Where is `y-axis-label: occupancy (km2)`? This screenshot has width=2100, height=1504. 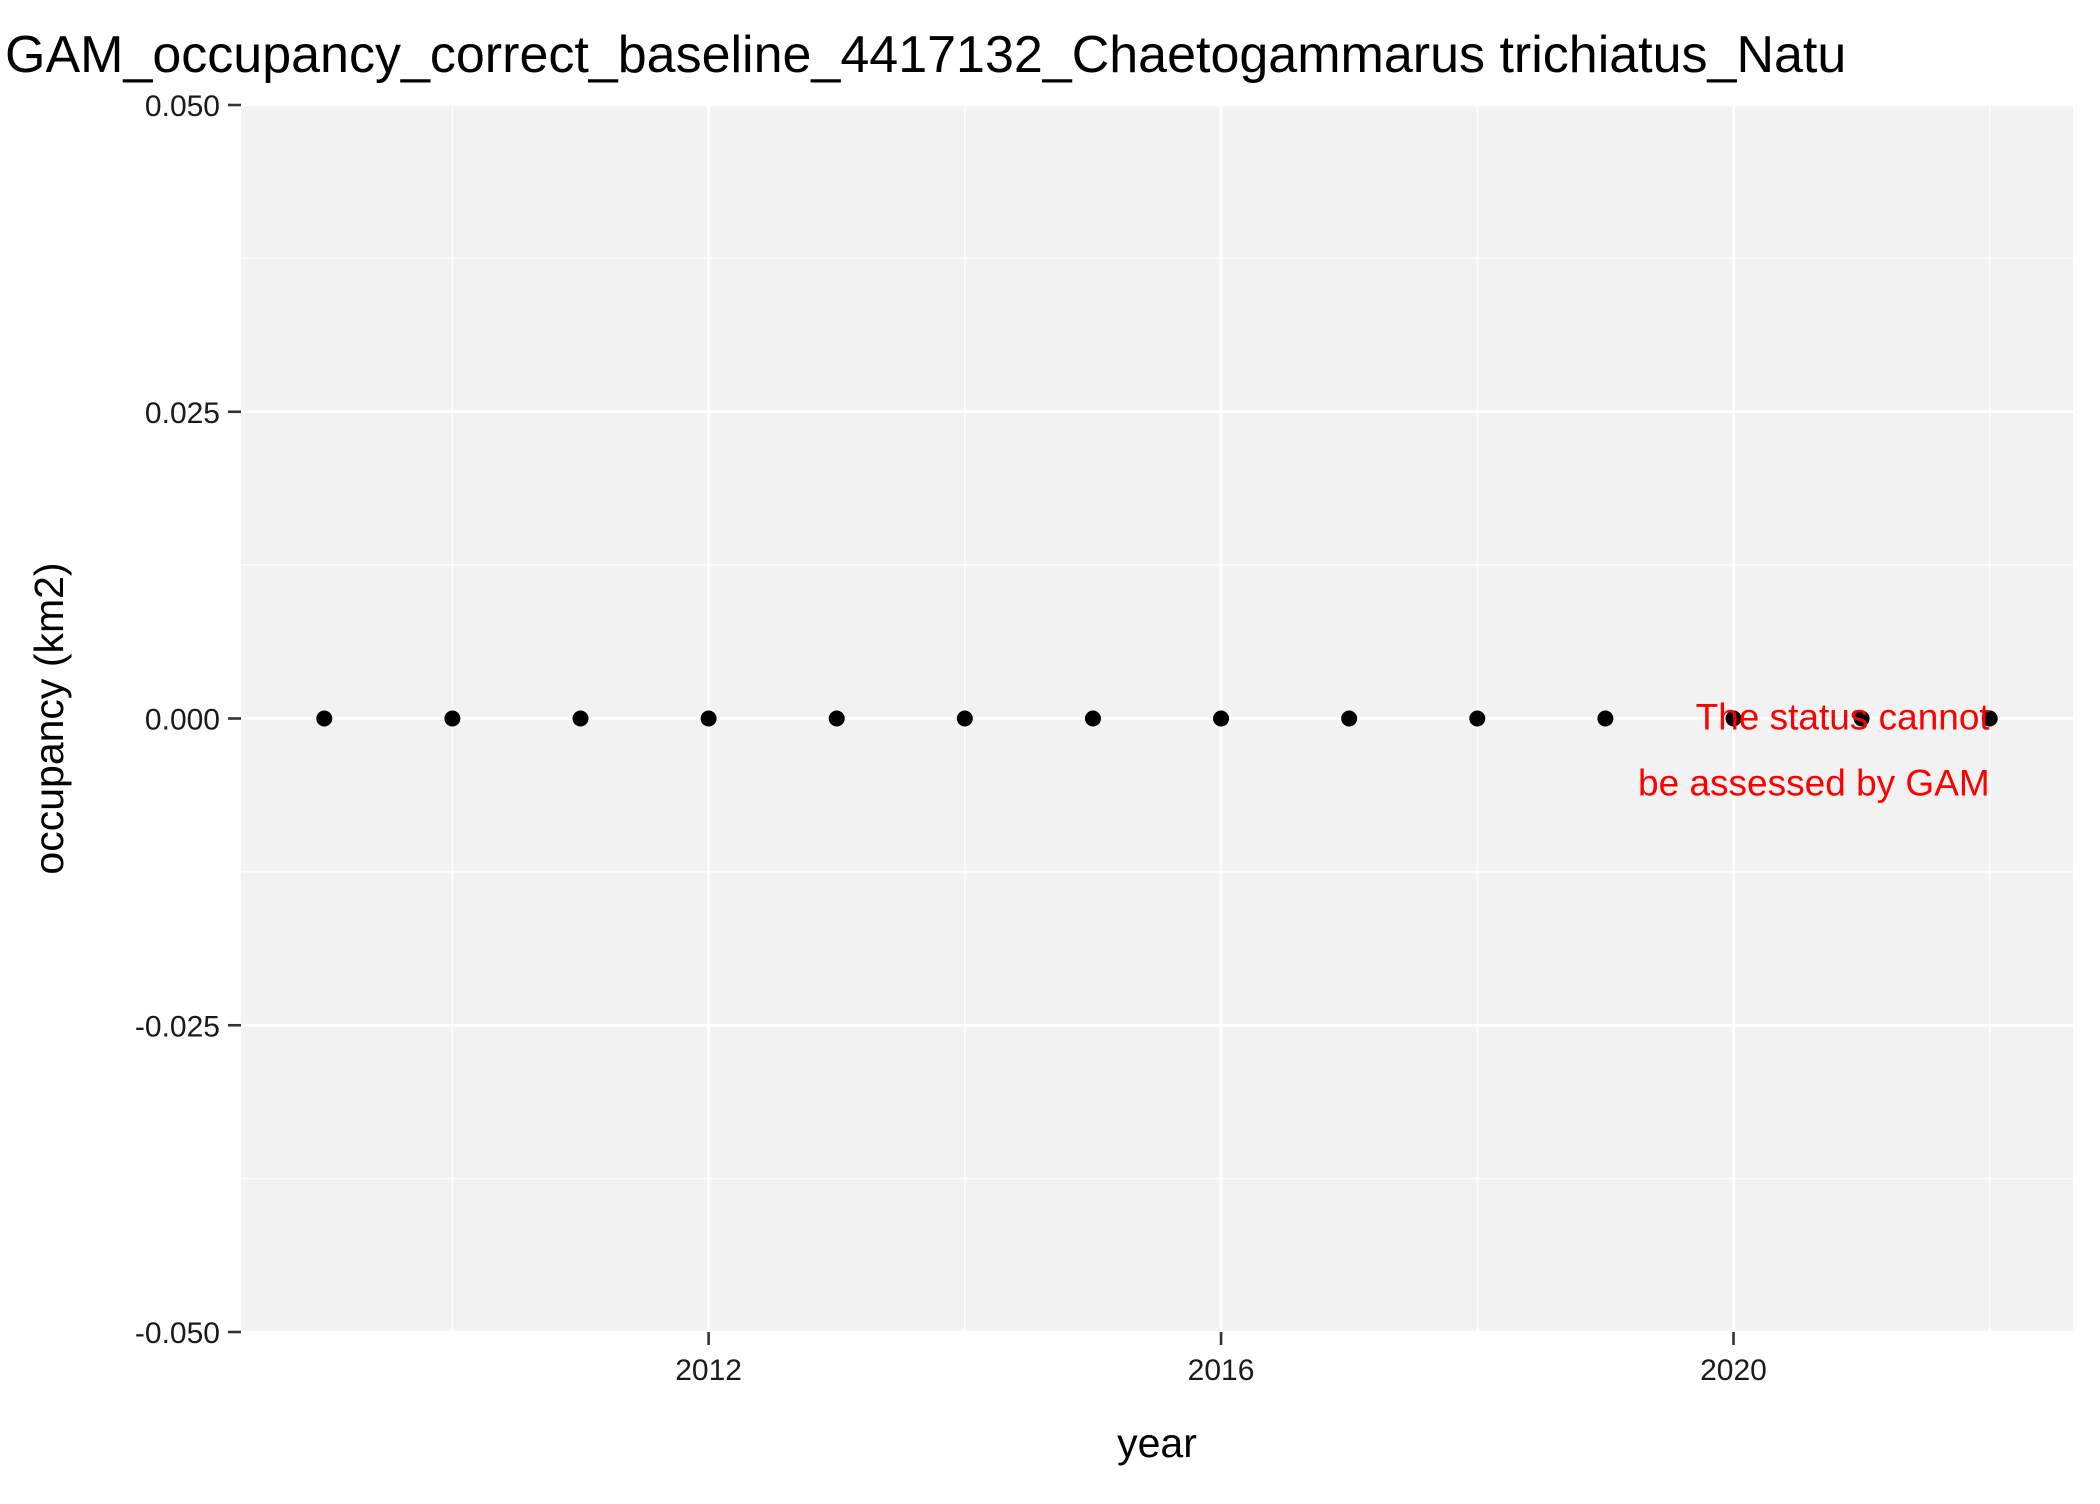
y-axis-label: occupancy (km2) is located at coordinates (49, 718).